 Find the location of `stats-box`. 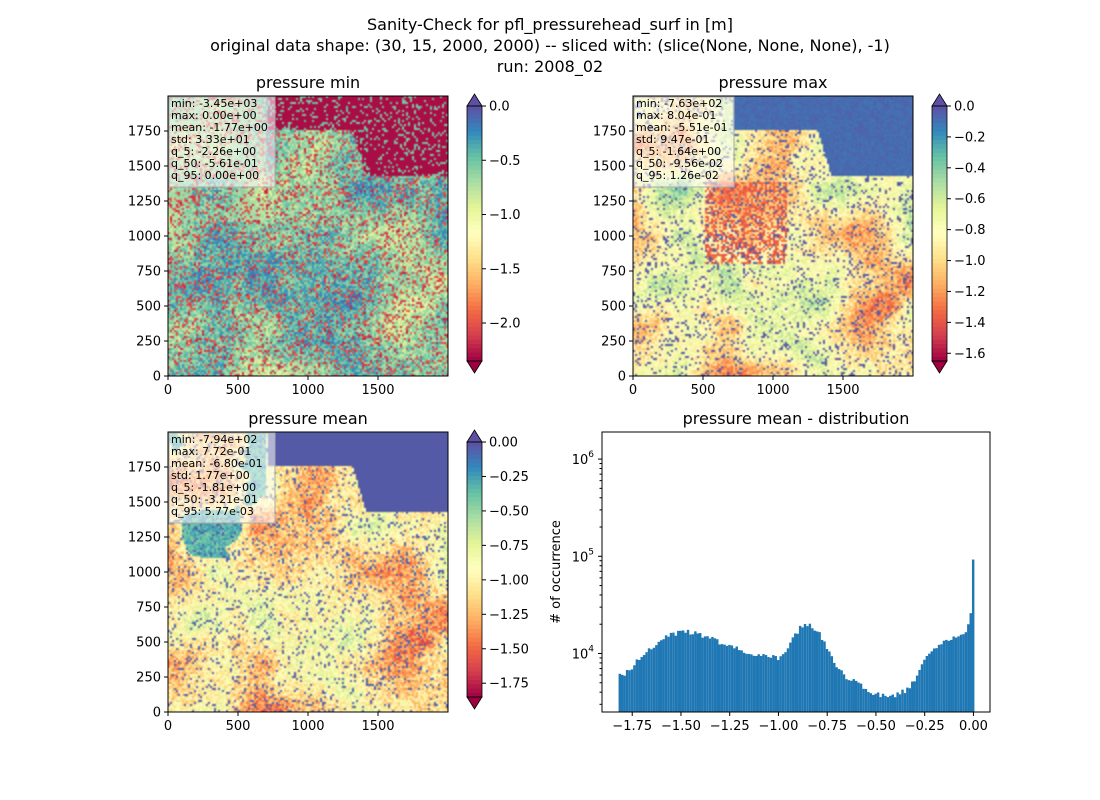

stats-box is located at coordinates (684, 142).